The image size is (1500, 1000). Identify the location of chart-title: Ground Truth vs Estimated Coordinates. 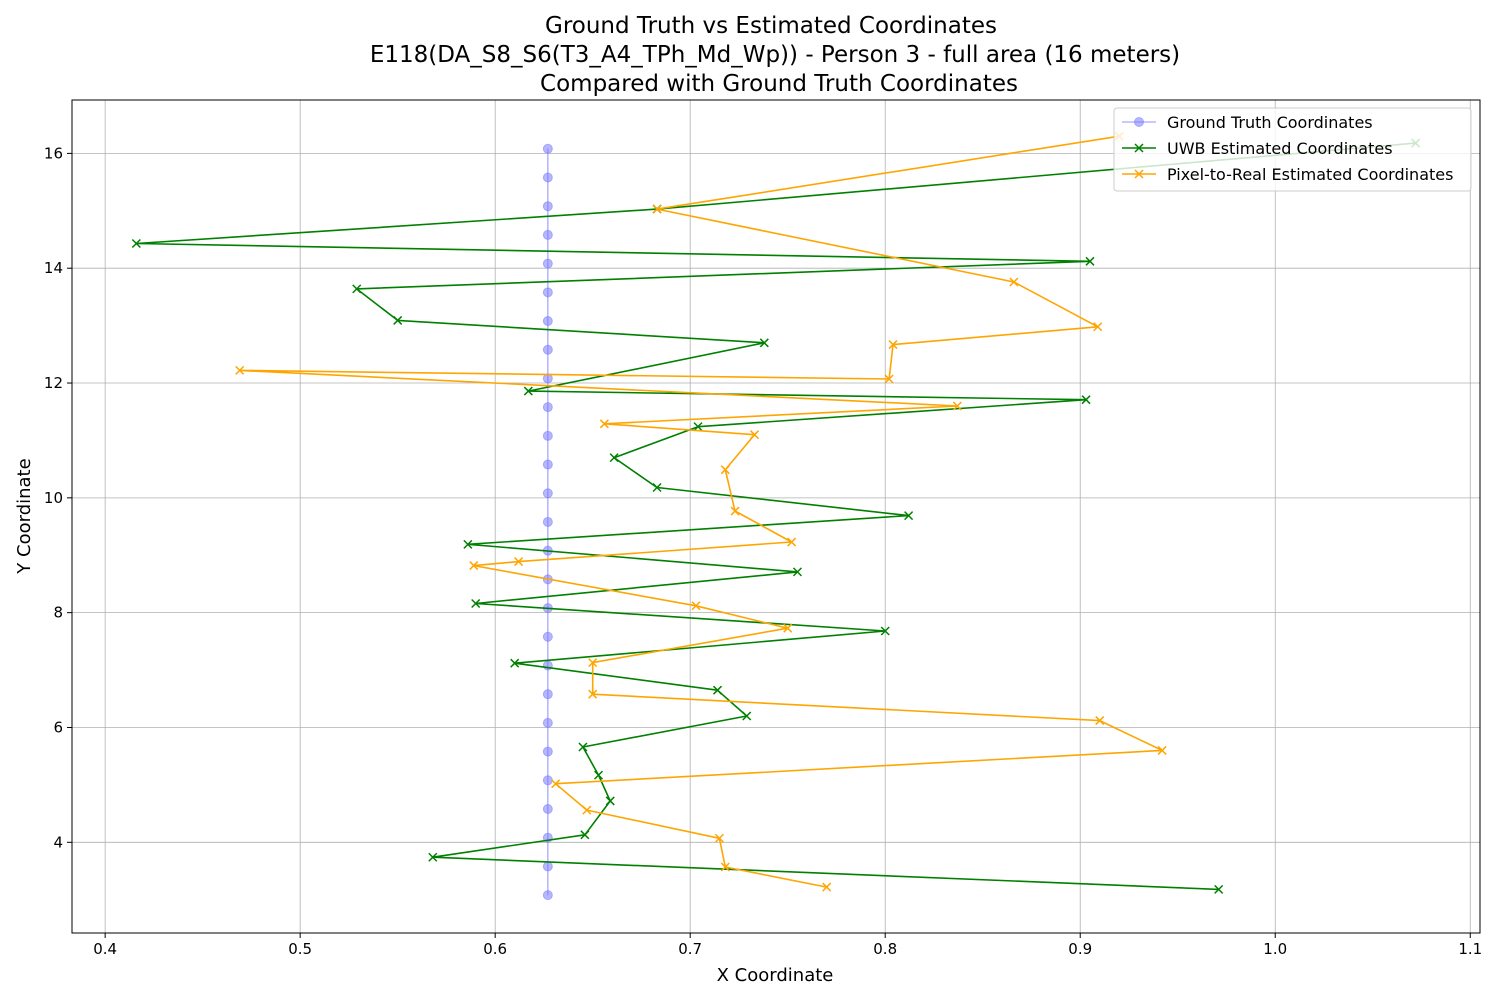
(771, 26).